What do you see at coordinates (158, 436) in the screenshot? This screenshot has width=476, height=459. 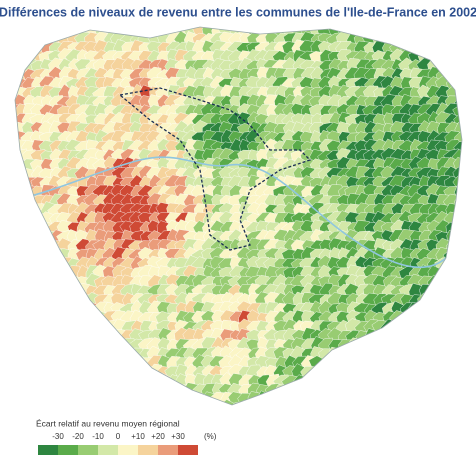 I see `legend-tick-label: +20` at bounding box center [158, 436].